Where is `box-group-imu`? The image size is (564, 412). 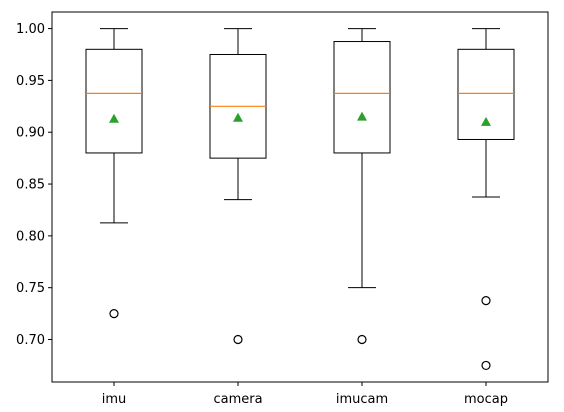
box-group-imu is located at coordinates (114, 173).